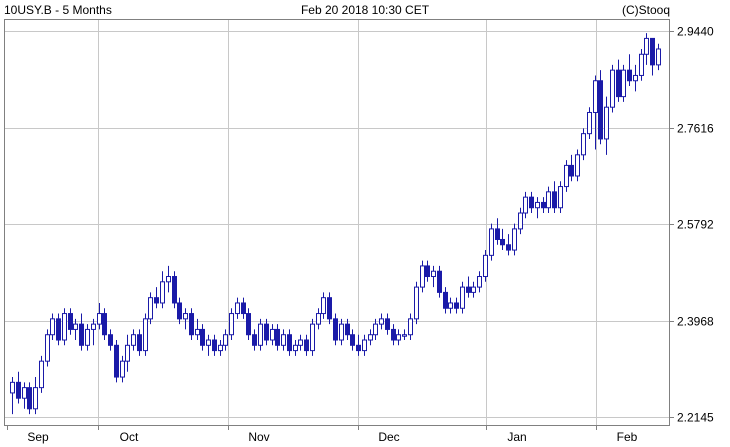 This screenshot has width=730, height=447. I want to click on x-tick-label: Jan, so click(516, 437).